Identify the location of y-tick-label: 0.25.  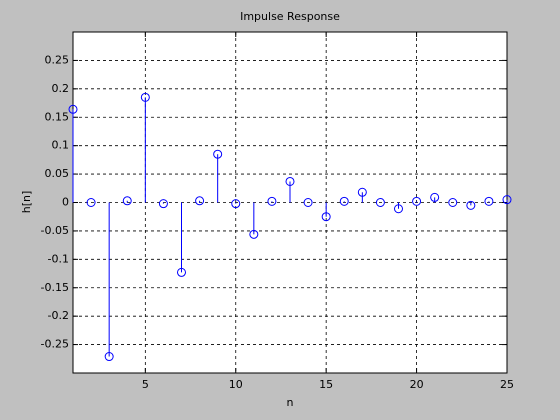
(57, 59).